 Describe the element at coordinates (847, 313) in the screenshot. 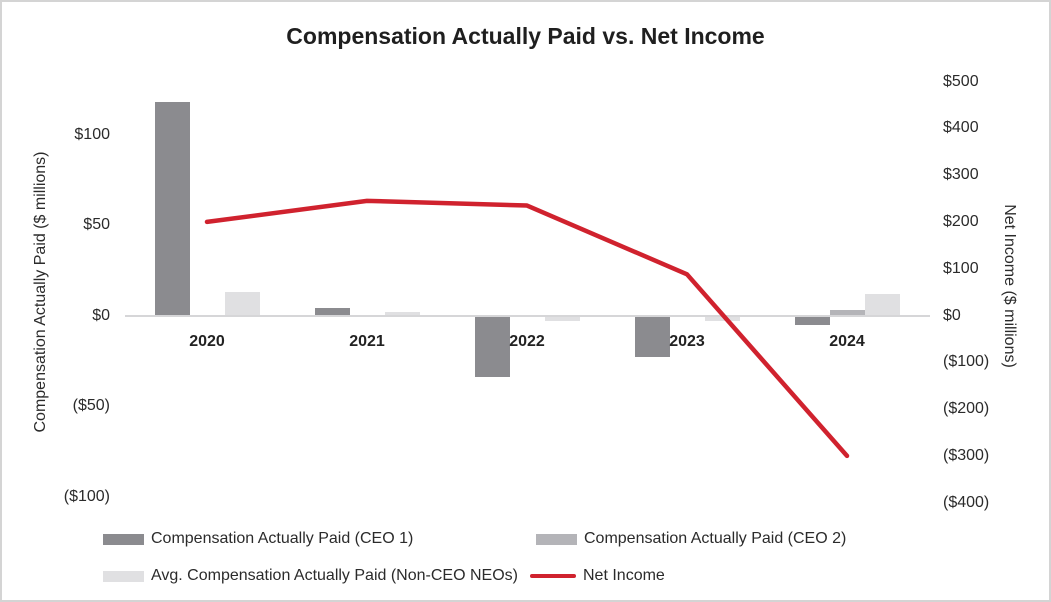

I see `bar-series2-2024` at that location.